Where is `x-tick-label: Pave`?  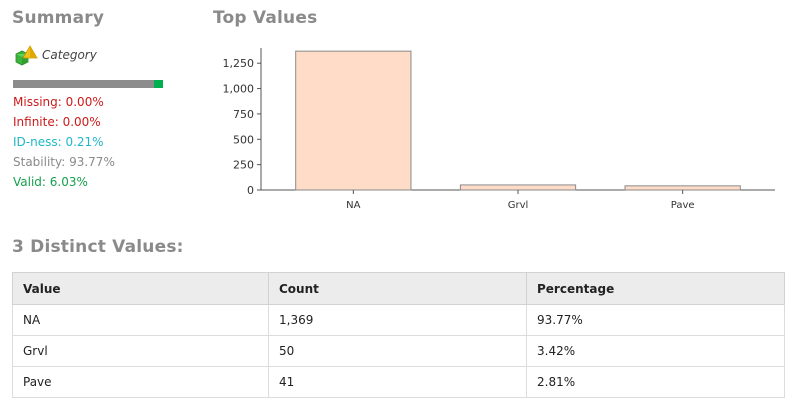
x-tick-label: Pave is located at coordinates (683, 205).